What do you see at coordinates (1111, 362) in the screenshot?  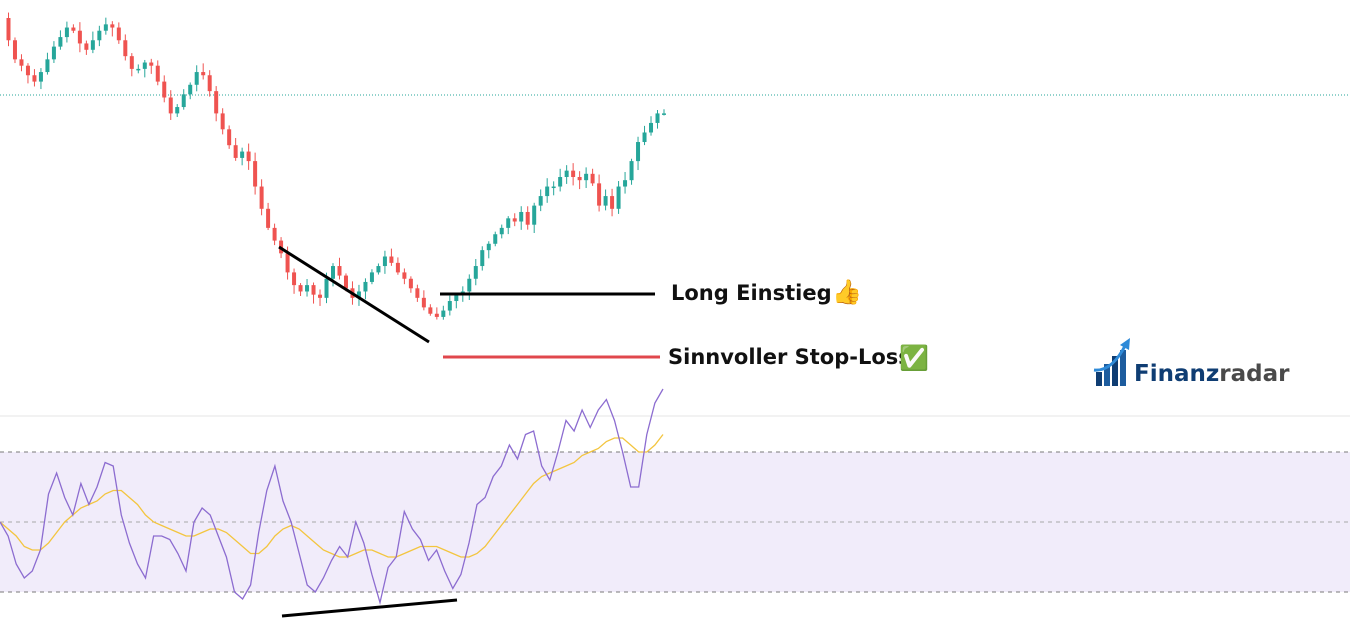 I see `bar-chart-arrow-icon` at bounding box center [1111, 362].